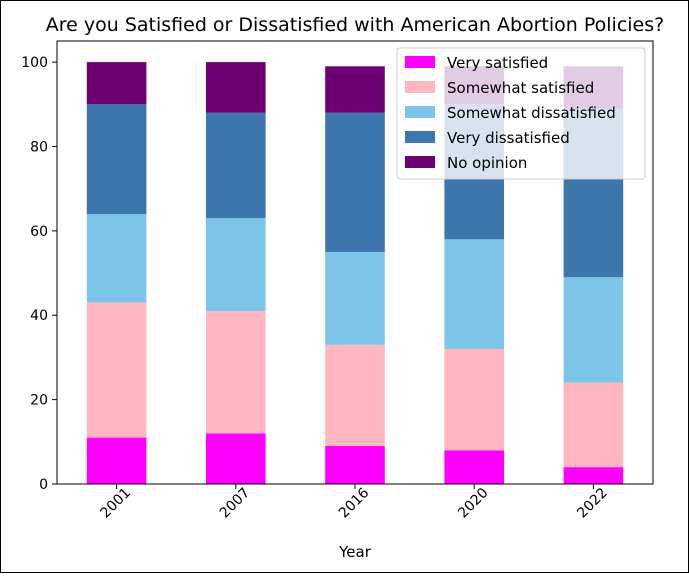 This screenshot has height=577, width=689. I want to click on legend-label: Very satisfied, so click(497, 63).